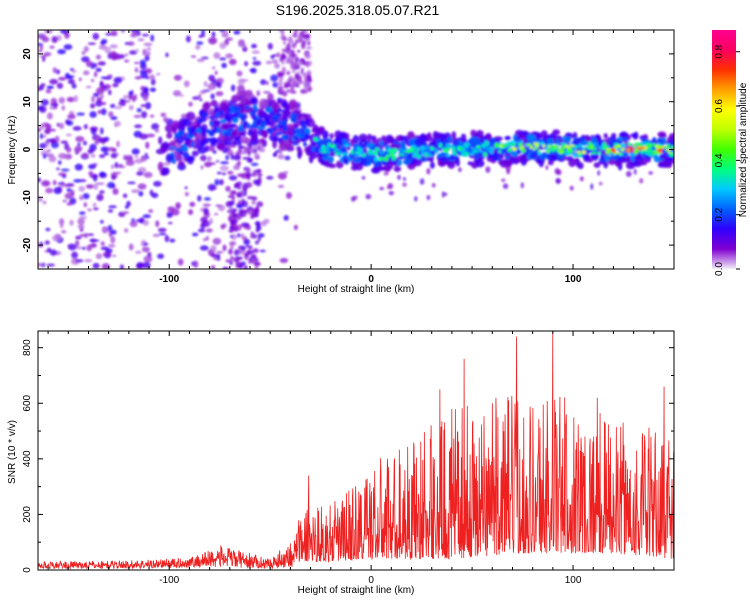 The height and width of the screenshot is (600, 750). I want to click on colorbar-tick-label-0: 0.0, so click(719, 269).